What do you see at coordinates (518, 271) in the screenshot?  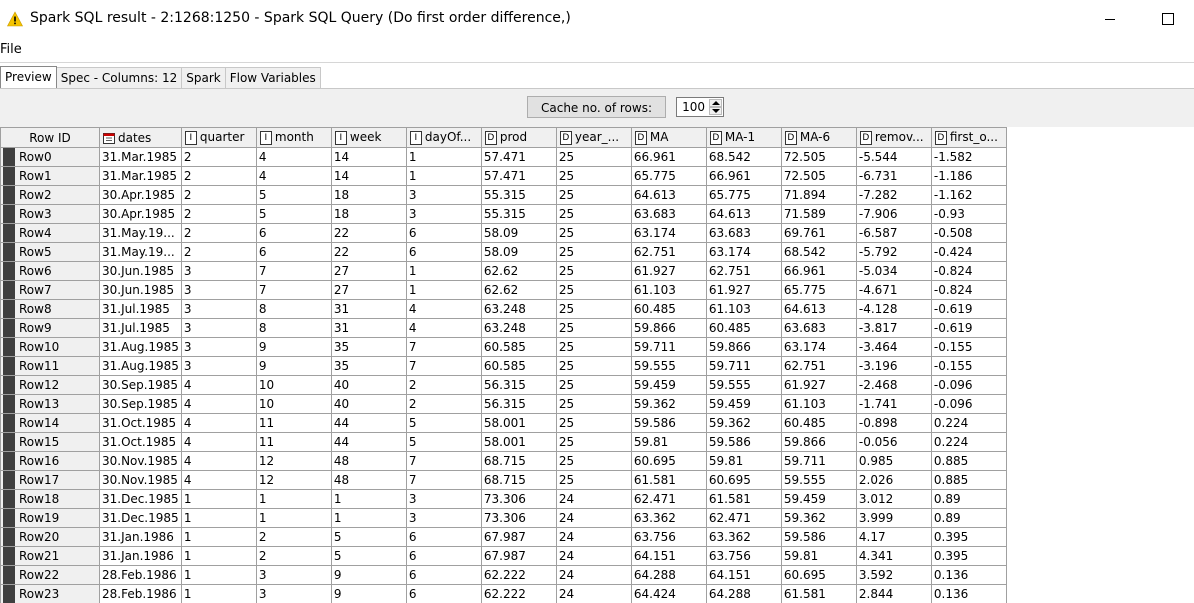 I see `table-cell: 62.62` at bounding box center [518, 271].